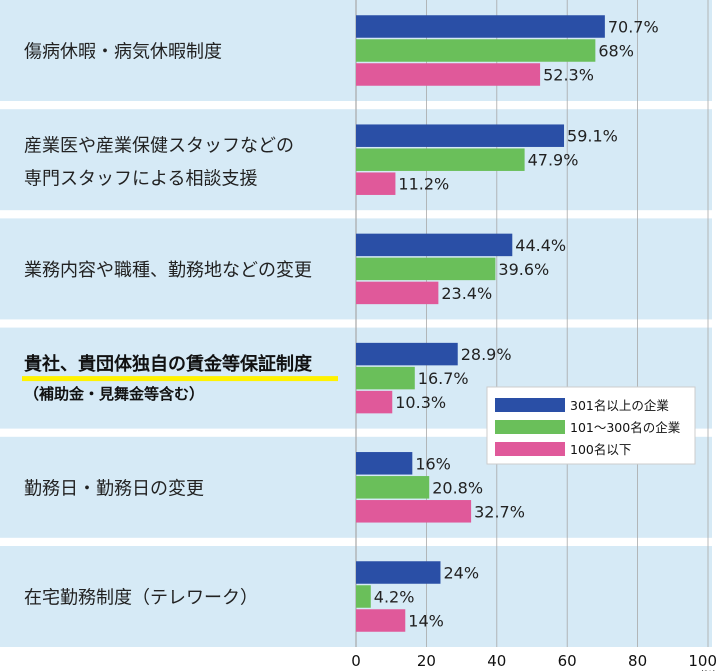 Image resolution: width=720 pixels, height=671 pixels. Describe the element at coordinates (457, 487) in the screenshot. I see `data-label-4-1: 20.8%` at that location.